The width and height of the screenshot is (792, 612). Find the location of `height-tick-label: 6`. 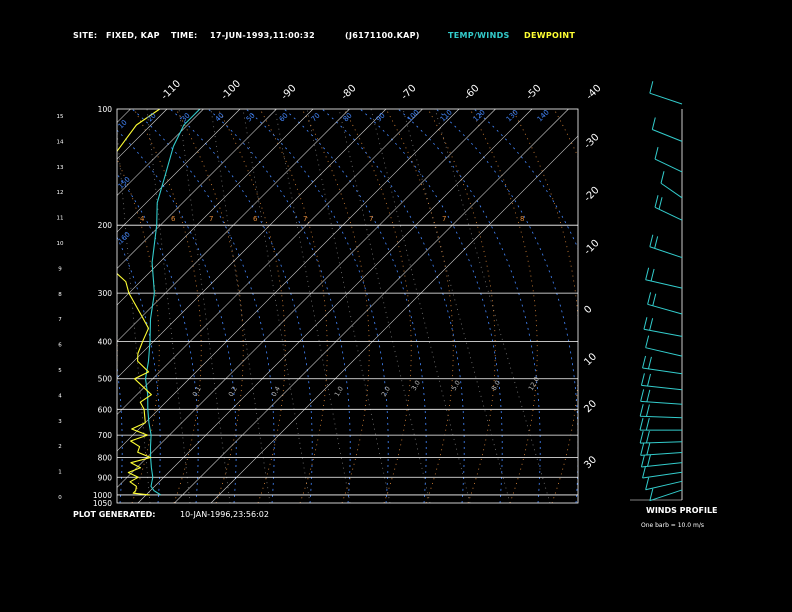

height-tick-label: 6 is located at coordinates (60, 346).